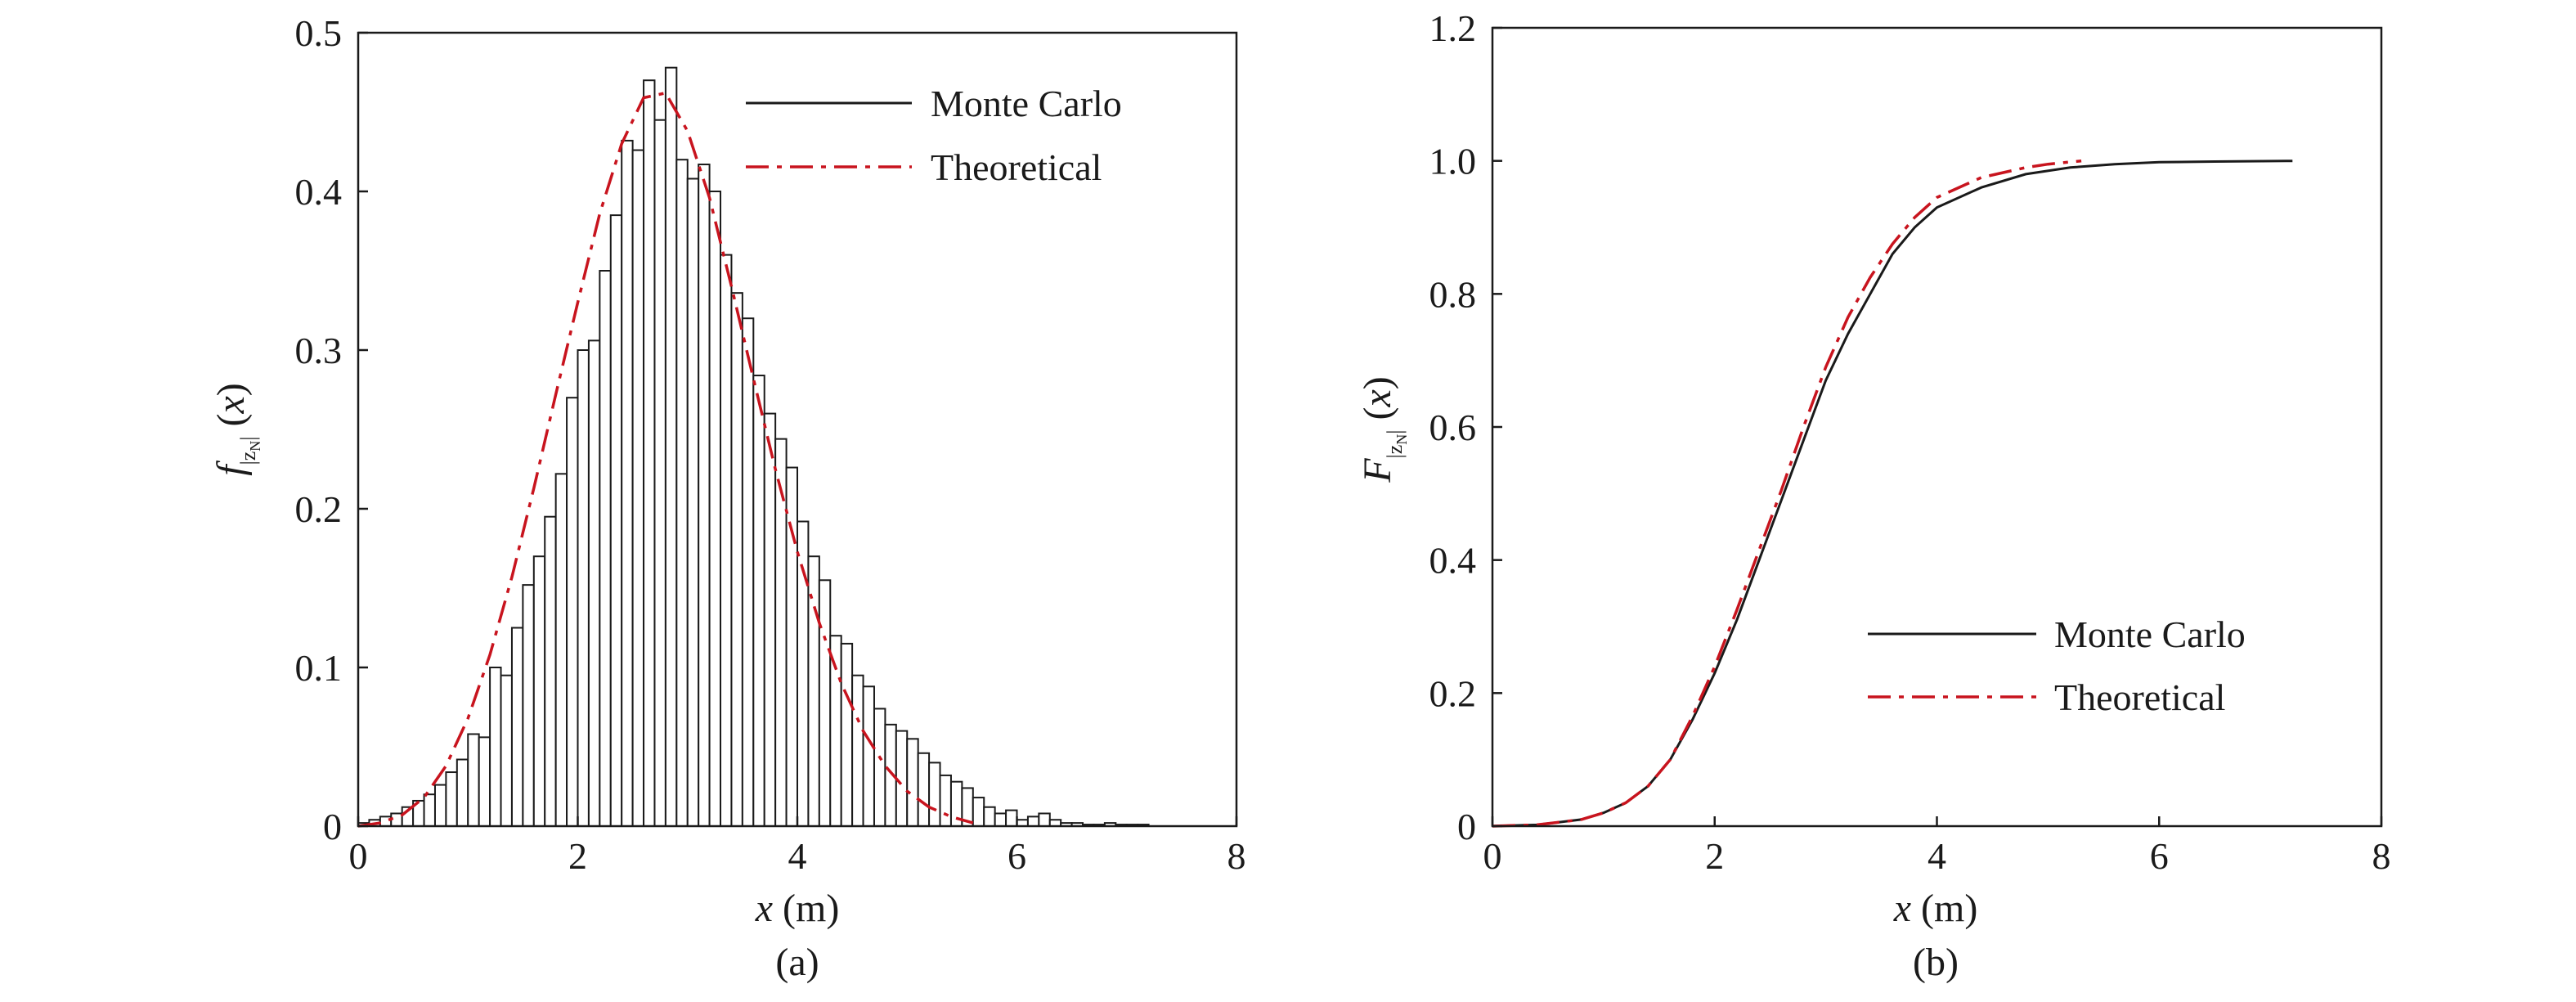 This screenshot has height=1002, width=2576. I want to click on b-x-tick-label: 6, so click(2159, 856).